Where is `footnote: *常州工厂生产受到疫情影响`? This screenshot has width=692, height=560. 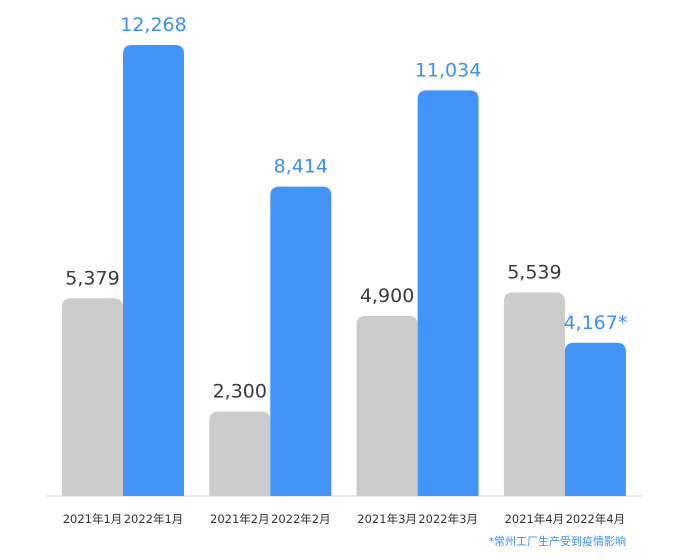
footnote: *常州工厂生产受到疫情影响 is located at coordinates (557, 541).